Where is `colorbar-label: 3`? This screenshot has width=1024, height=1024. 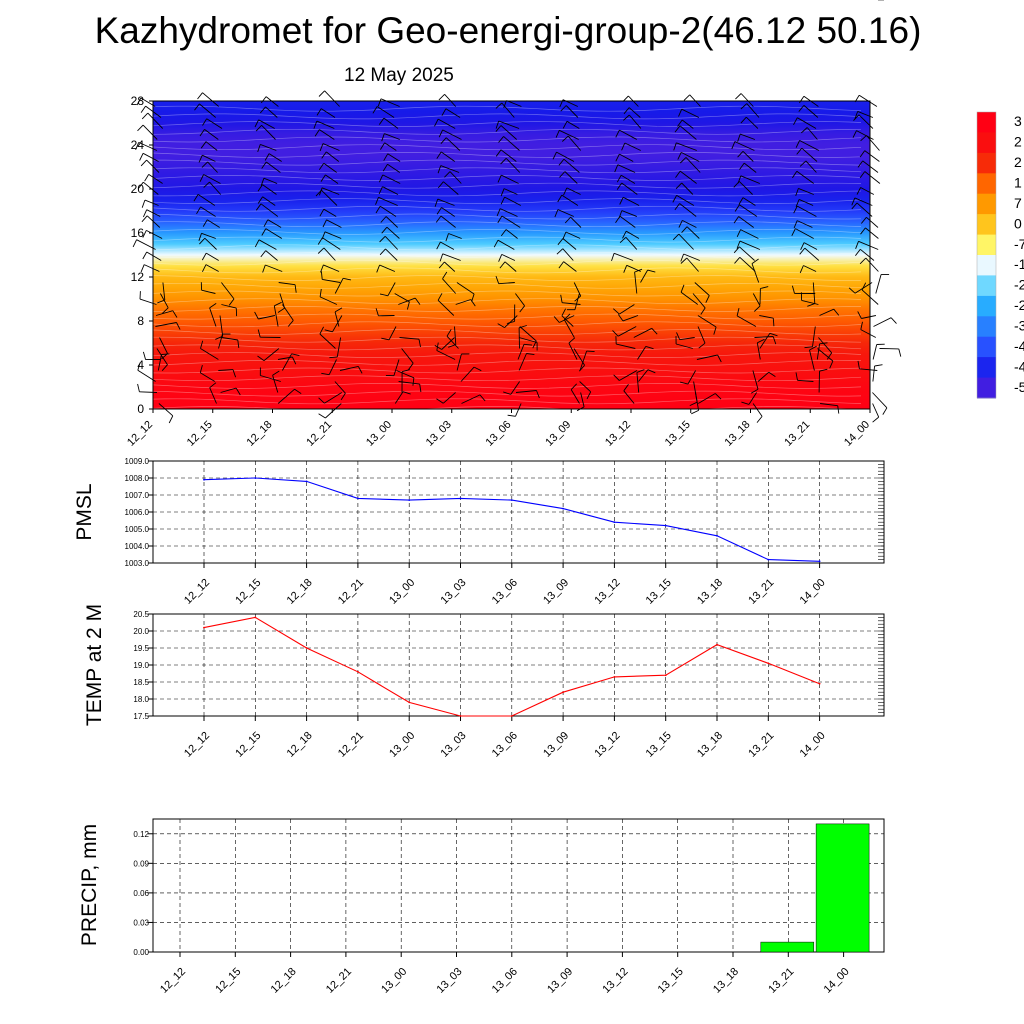
colorbar-label: 3 is located at coordinates (1018, 121).